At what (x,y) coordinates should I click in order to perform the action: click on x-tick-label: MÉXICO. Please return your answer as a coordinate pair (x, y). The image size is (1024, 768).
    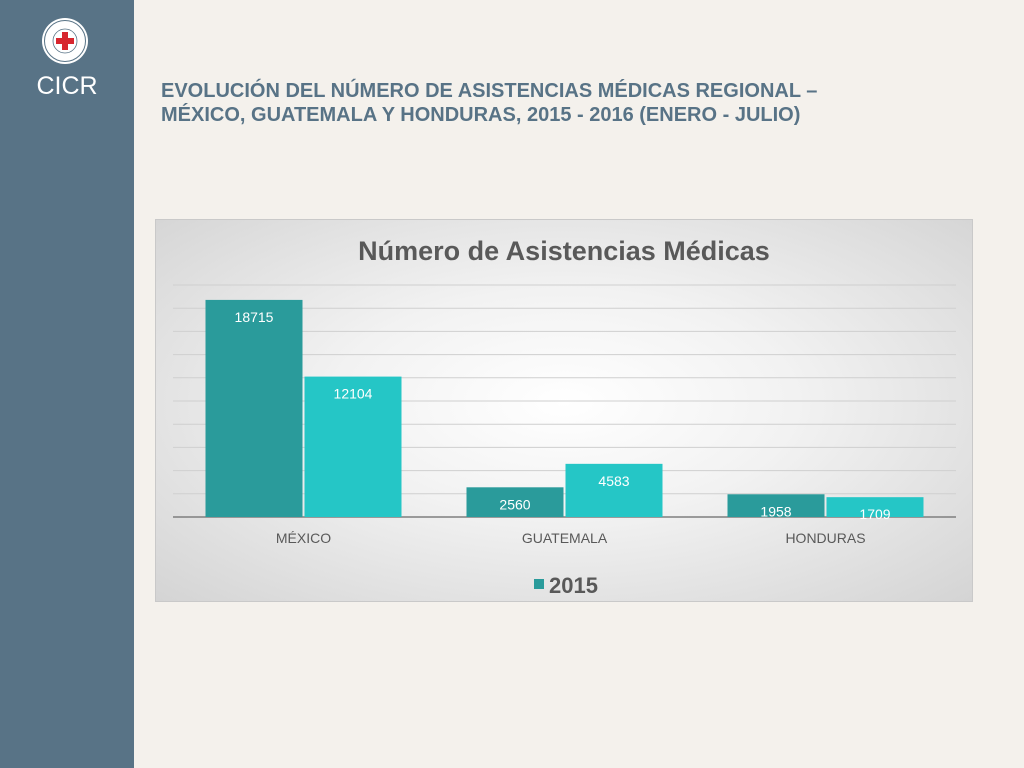
    Looking at the image, I should click on (303, 538).